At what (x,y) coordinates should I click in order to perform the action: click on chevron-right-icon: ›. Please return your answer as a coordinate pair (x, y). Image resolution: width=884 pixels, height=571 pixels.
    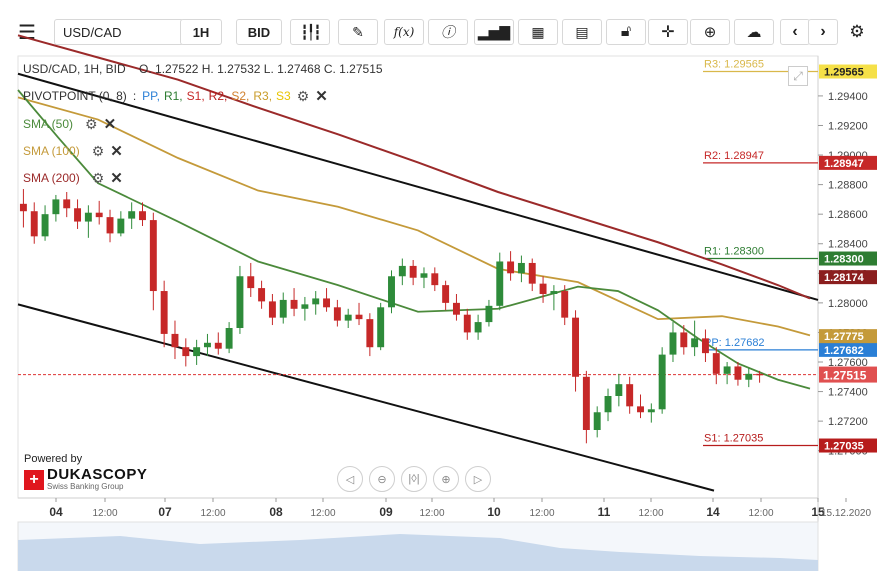
    Looking at the image, I should click on (823, 31).